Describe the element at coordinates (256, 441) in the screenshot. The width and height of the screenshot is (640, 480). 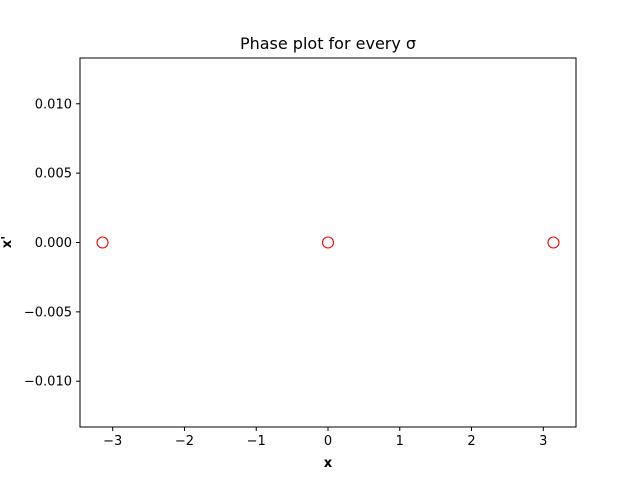
I see `x-tick-label: −1` at that location.